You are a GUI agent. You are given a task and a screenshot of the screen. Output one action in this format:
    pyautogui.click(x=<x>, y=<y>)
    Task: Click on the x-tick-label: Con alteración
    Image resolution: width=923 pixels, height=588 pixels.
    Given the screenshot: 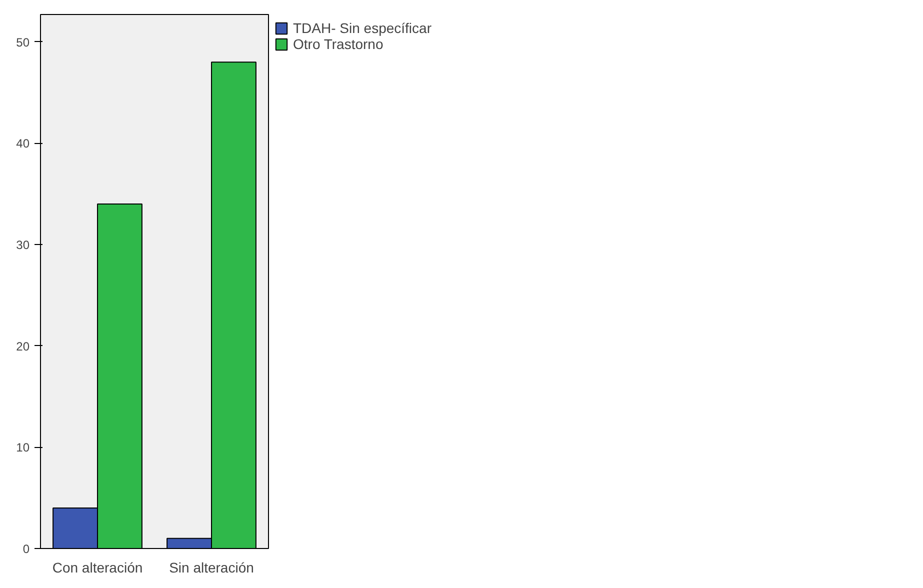 What is the action you would take?
    pyautogui.click(x=97, y=568)
    